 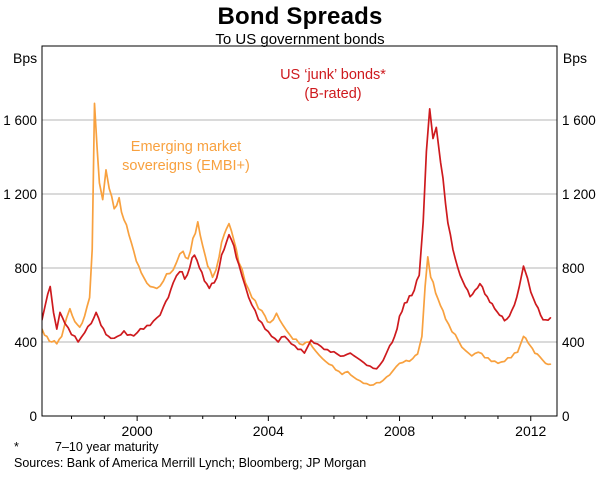 I want to click on embi-annotation: Emerging market sovereigns (EMBI+), so click(x=186, y=157).